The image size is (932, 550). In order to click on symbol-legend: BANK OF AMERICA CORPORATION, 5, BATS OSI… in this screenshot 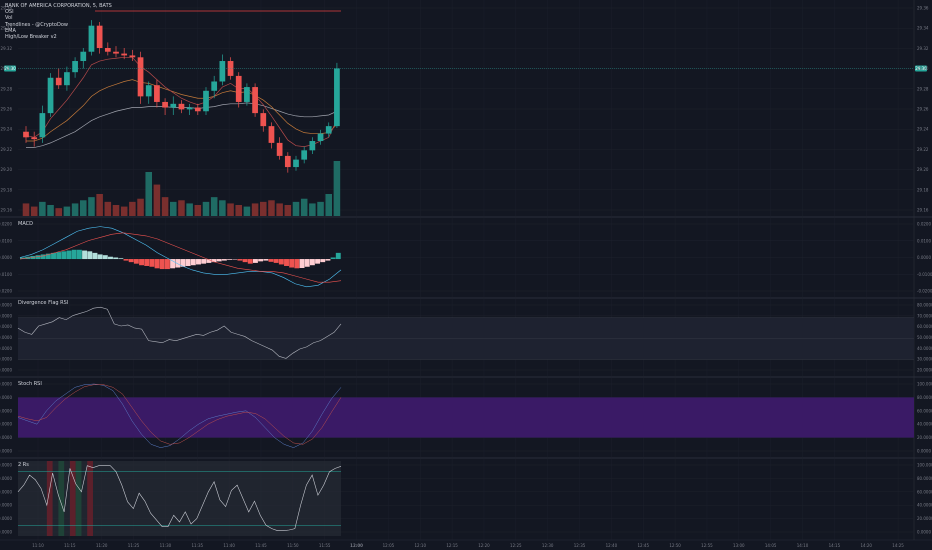, I will do `click(58, 21)`.